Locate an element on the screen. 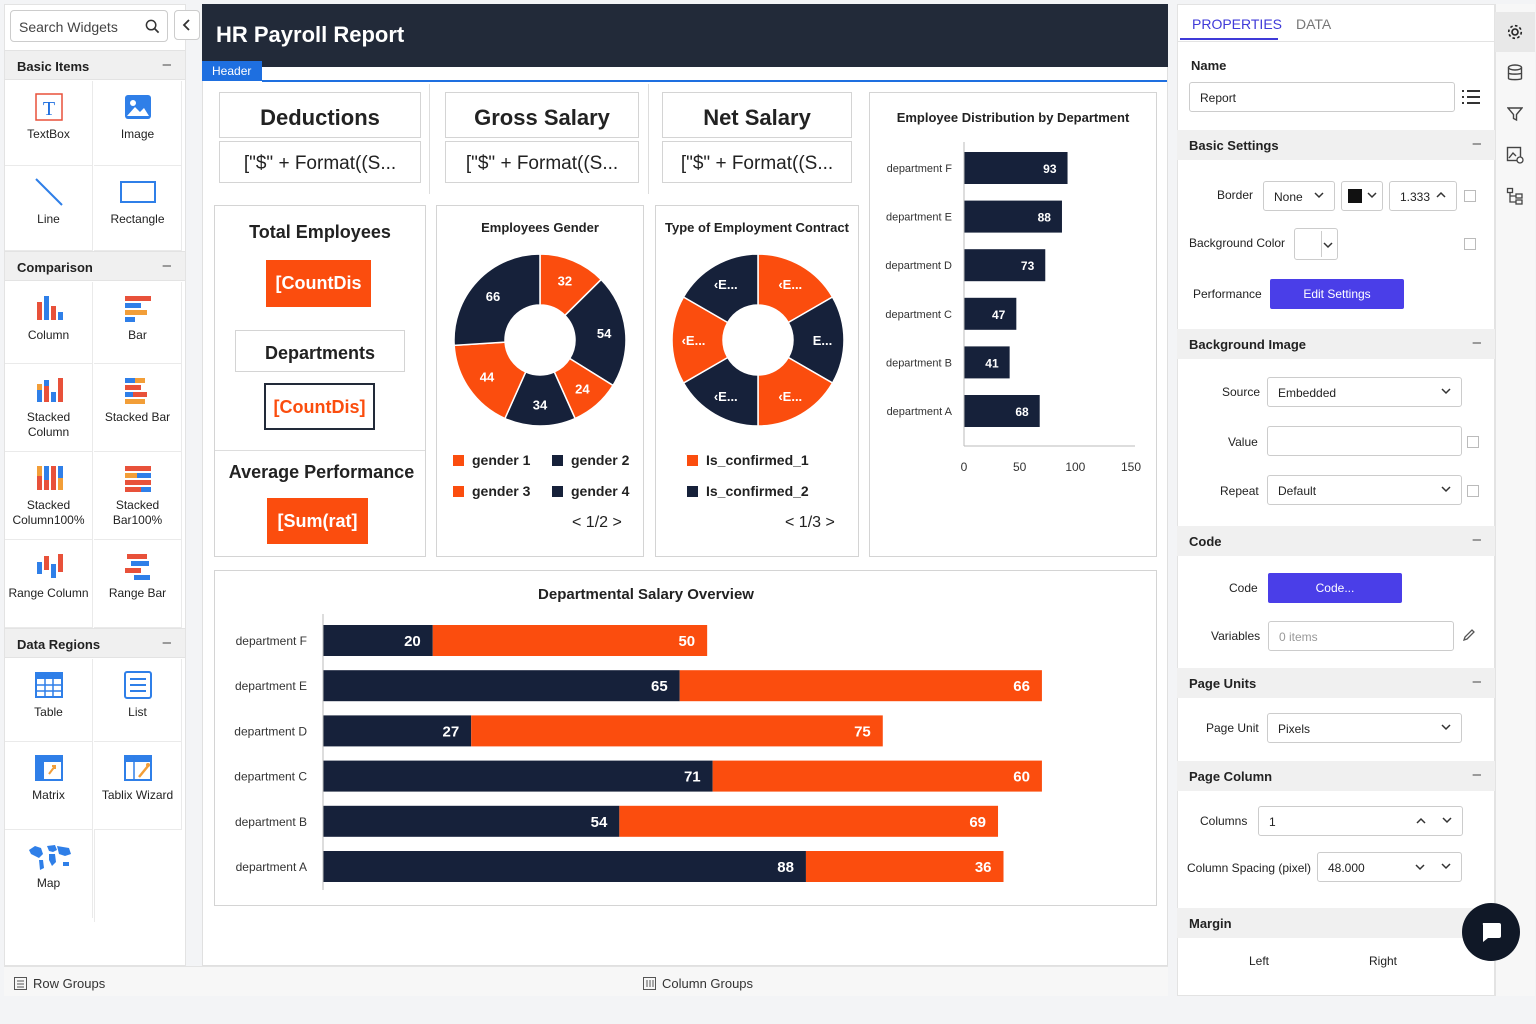 The width and height of the screenshot is (1536, 1024). border-style-select: None is located at coordinates (1299, 196).